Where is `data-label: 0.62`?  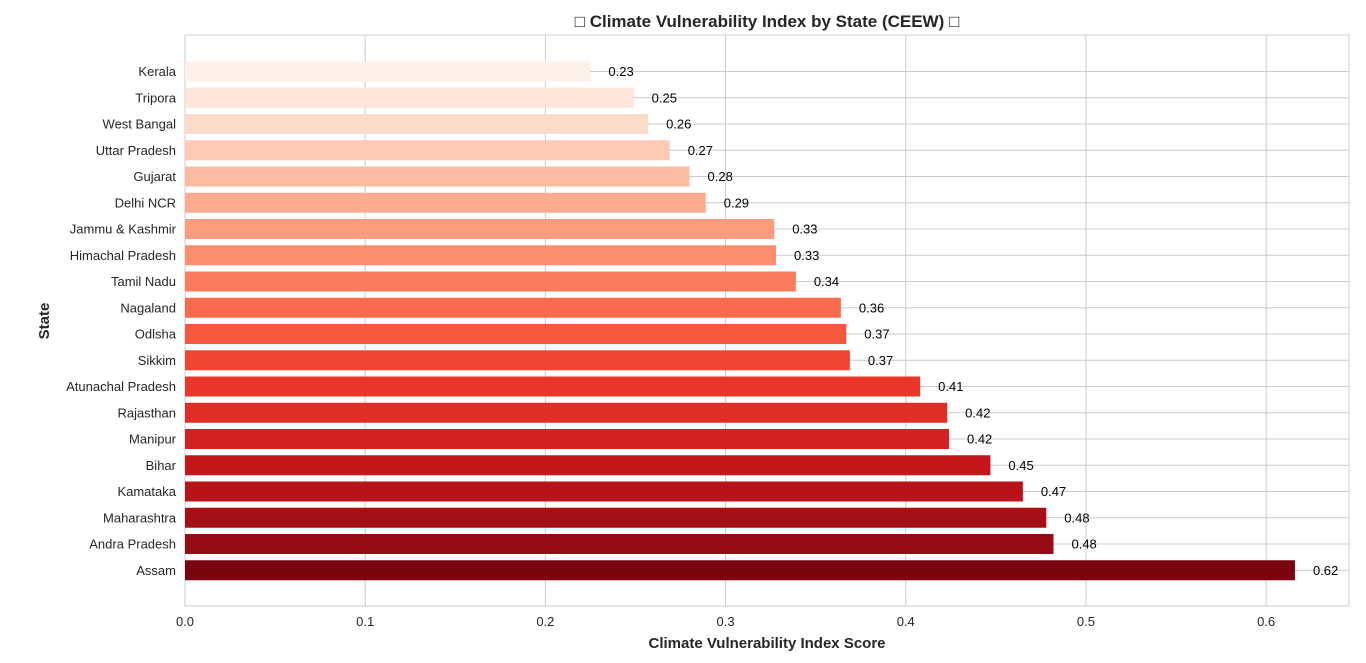 data-label: 0.62 is located at coordinates (1325, 570).